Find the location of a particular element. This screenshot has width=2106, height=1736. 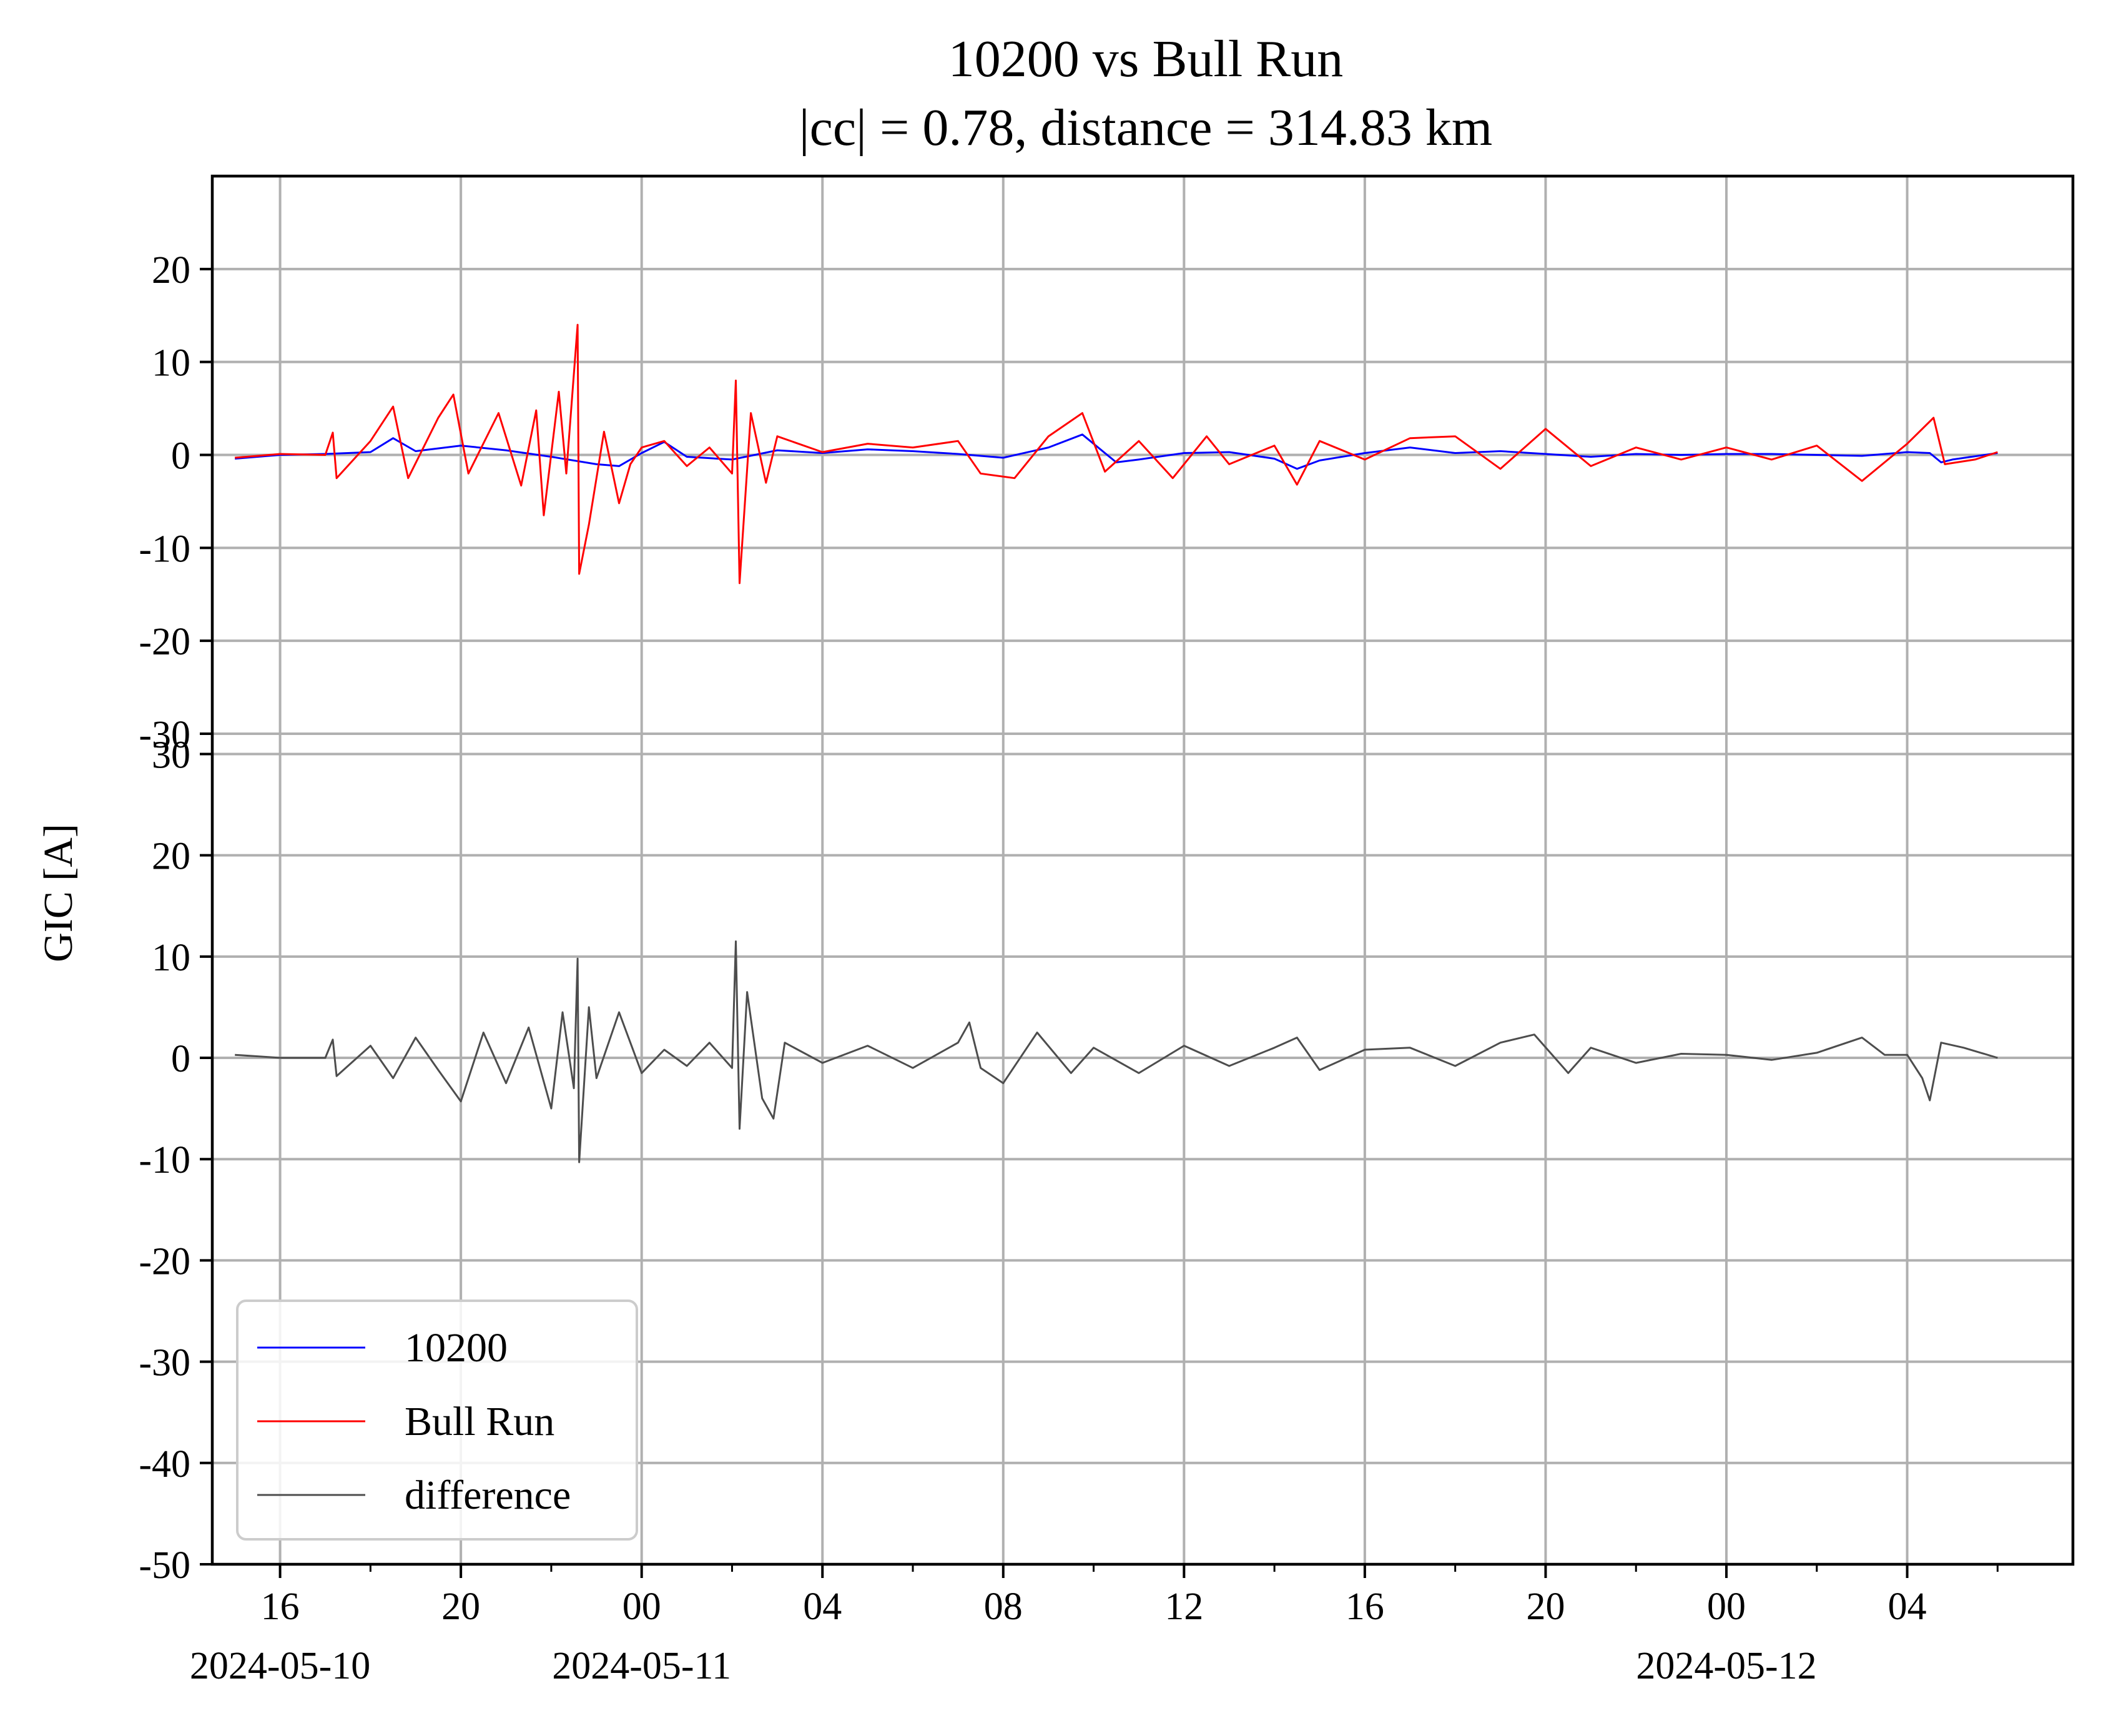

y-axis-label: GIC [A] is located at coordinates (58, 893).